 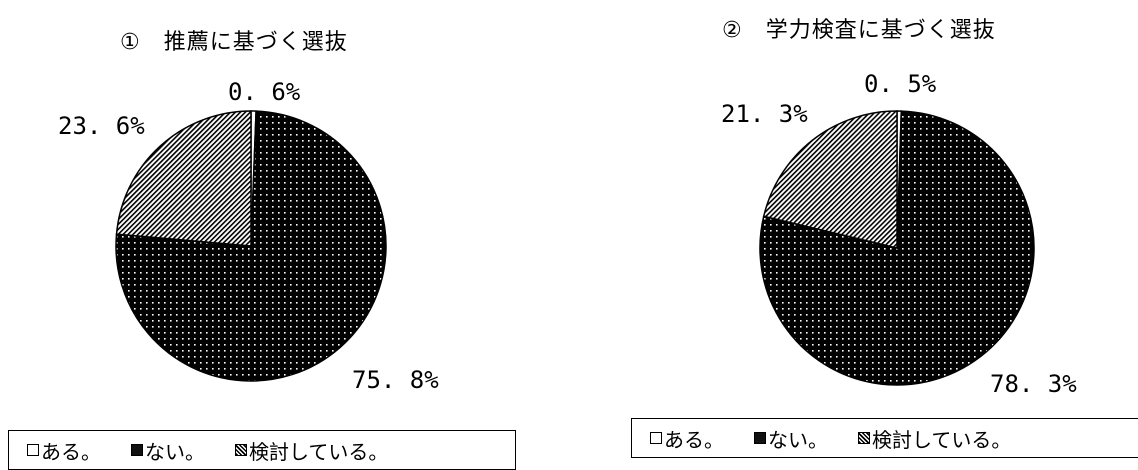 I want to click on value-label-aru: 0. 6%, so click(x=264, y=92).